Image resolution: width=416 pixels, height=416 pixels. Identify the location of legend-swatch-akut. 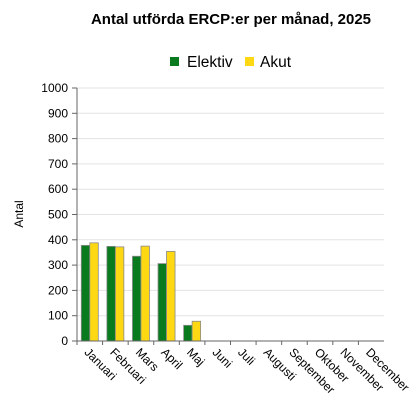
(249, 61).